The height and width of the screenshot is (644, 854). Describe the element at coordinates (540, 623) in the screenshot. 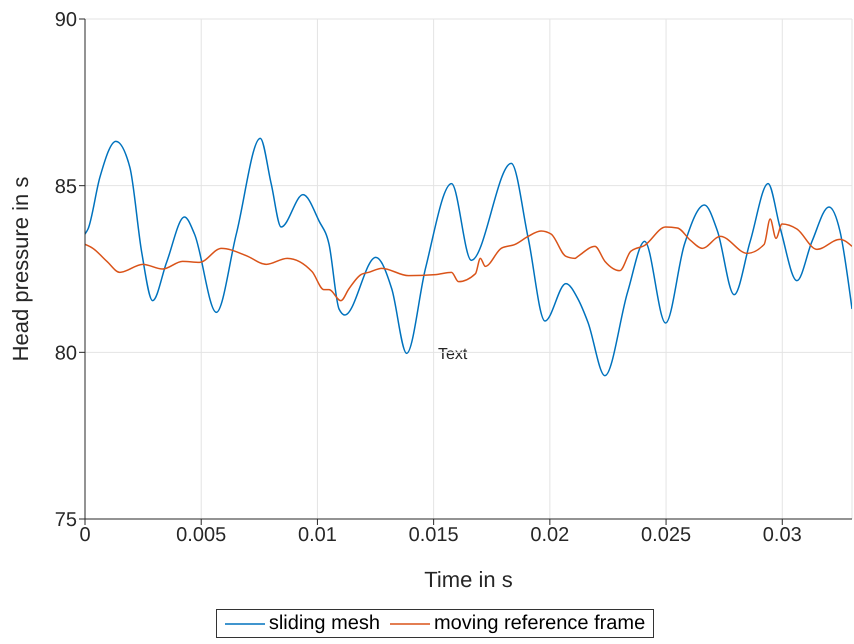

I see `legend-label: moving reference frame` at that location.